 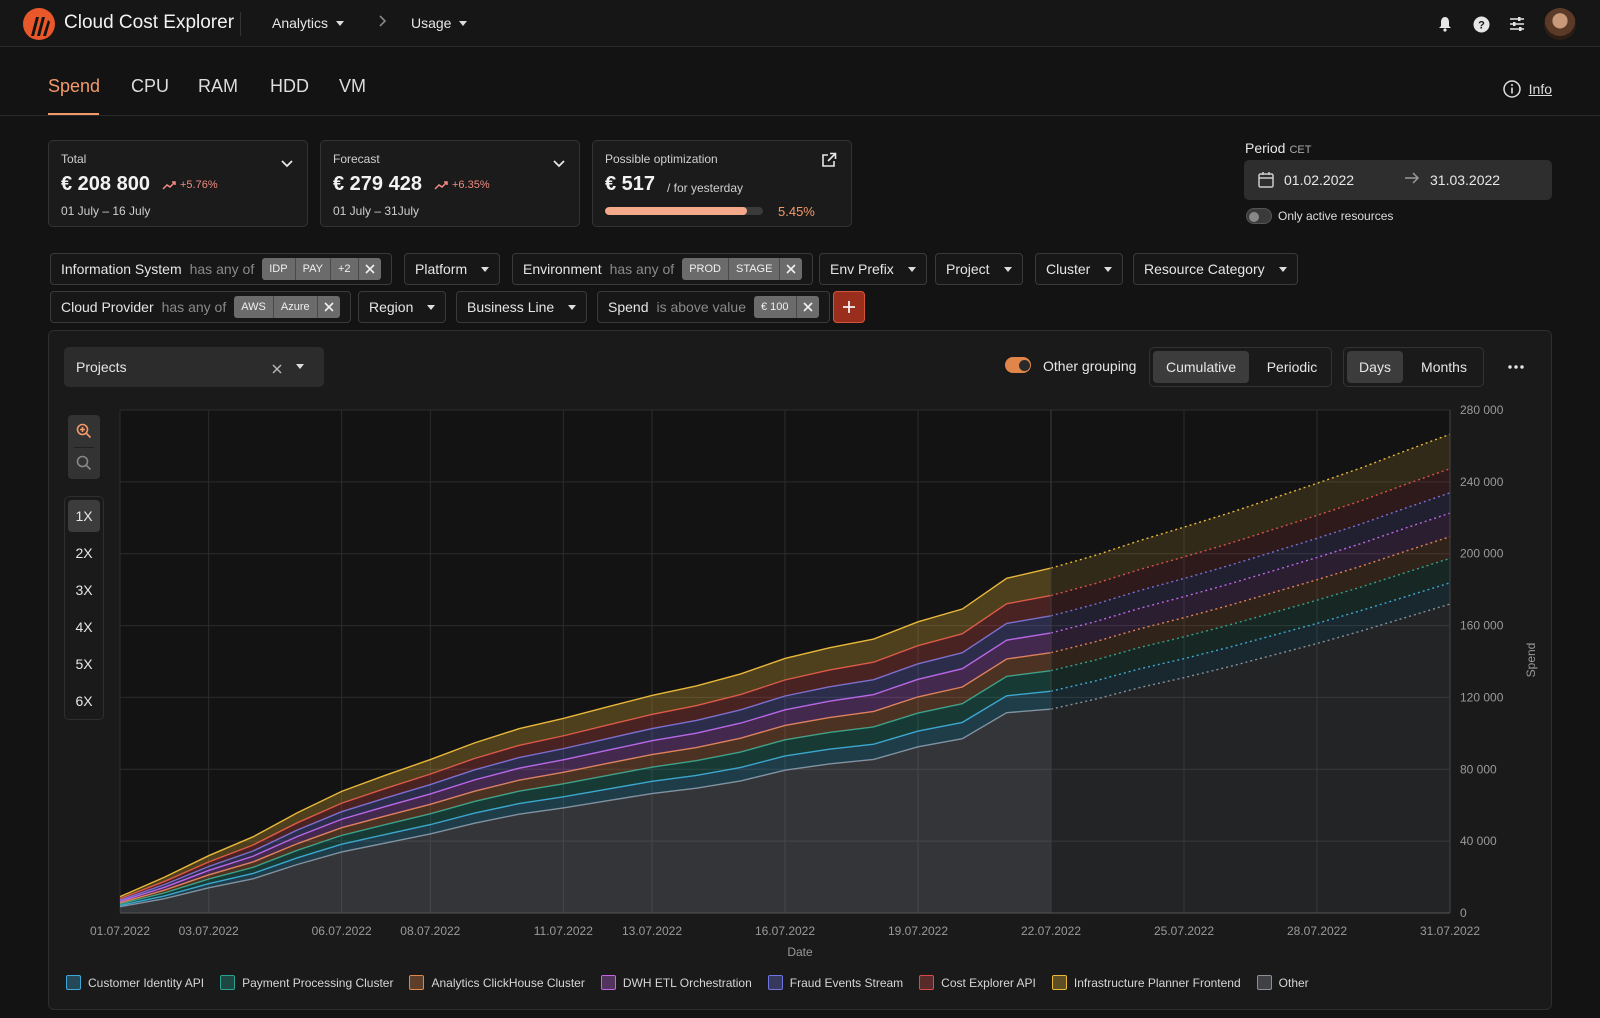 I want to click on x-tick-label: 22.07.2022, so click(x=1051, y=931).